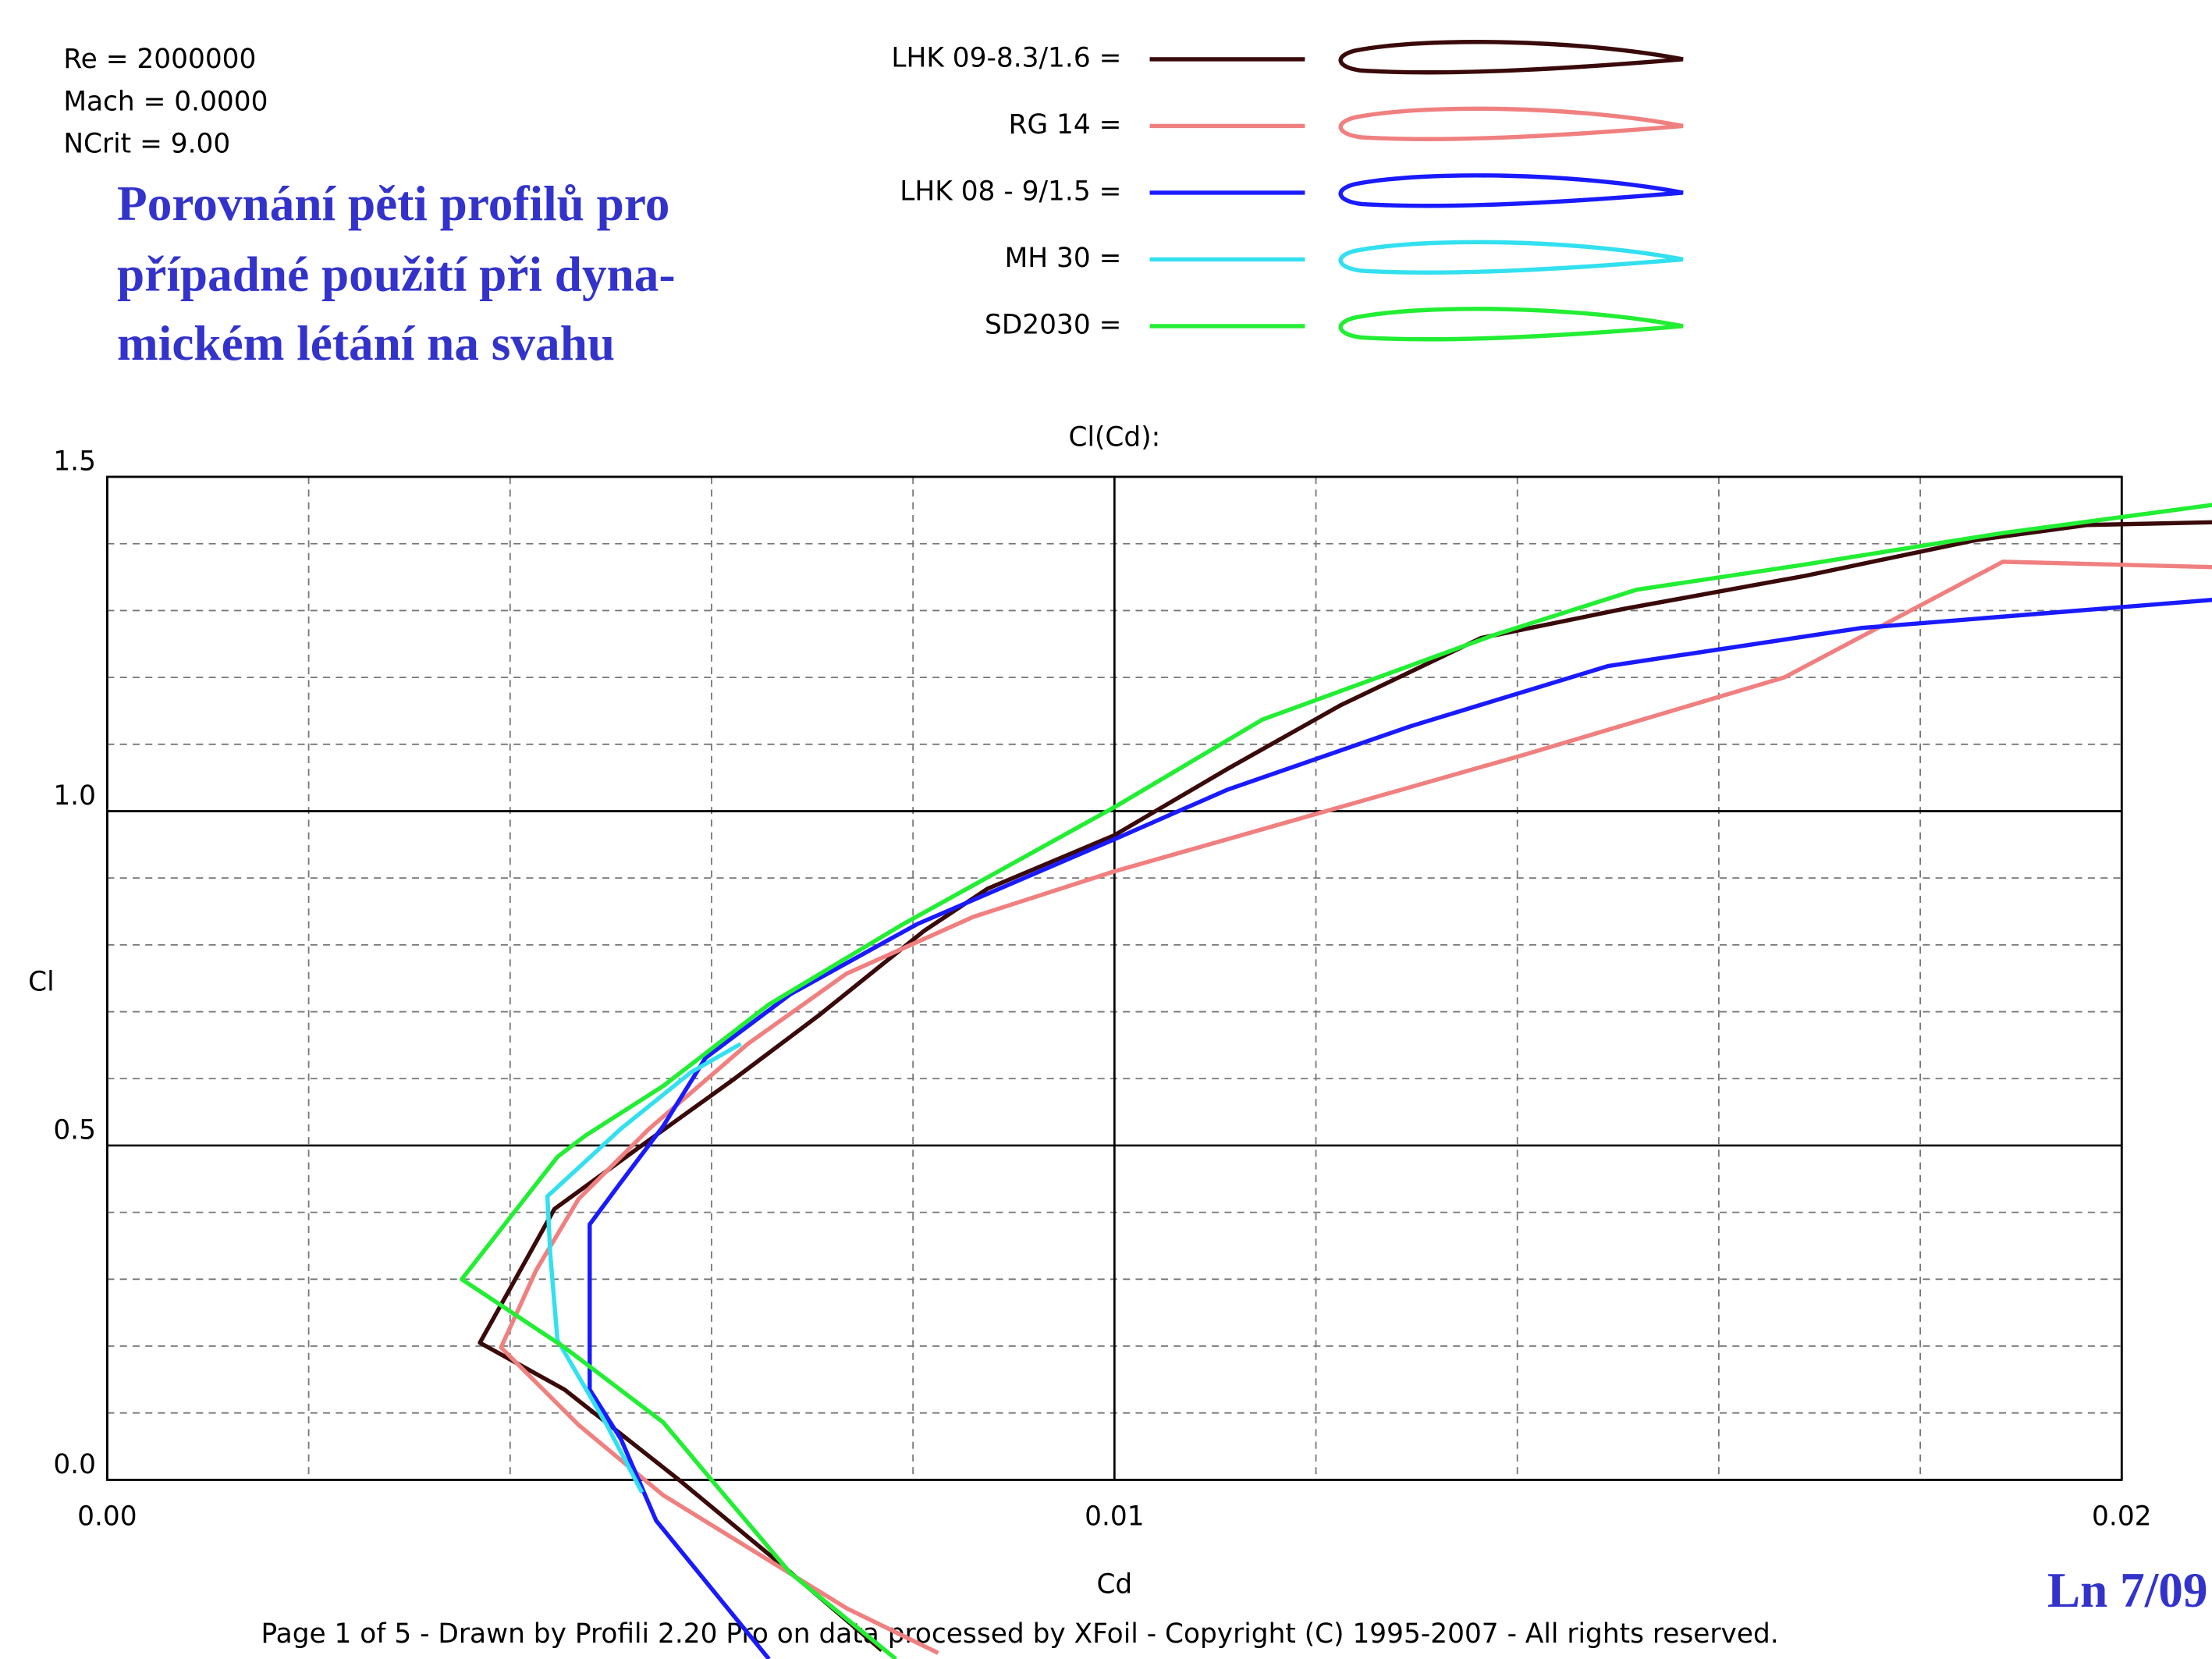  Describe the element at coordinates (74, 1464) in the screenshot. I see `y-tick-label: 0.0` at that location.